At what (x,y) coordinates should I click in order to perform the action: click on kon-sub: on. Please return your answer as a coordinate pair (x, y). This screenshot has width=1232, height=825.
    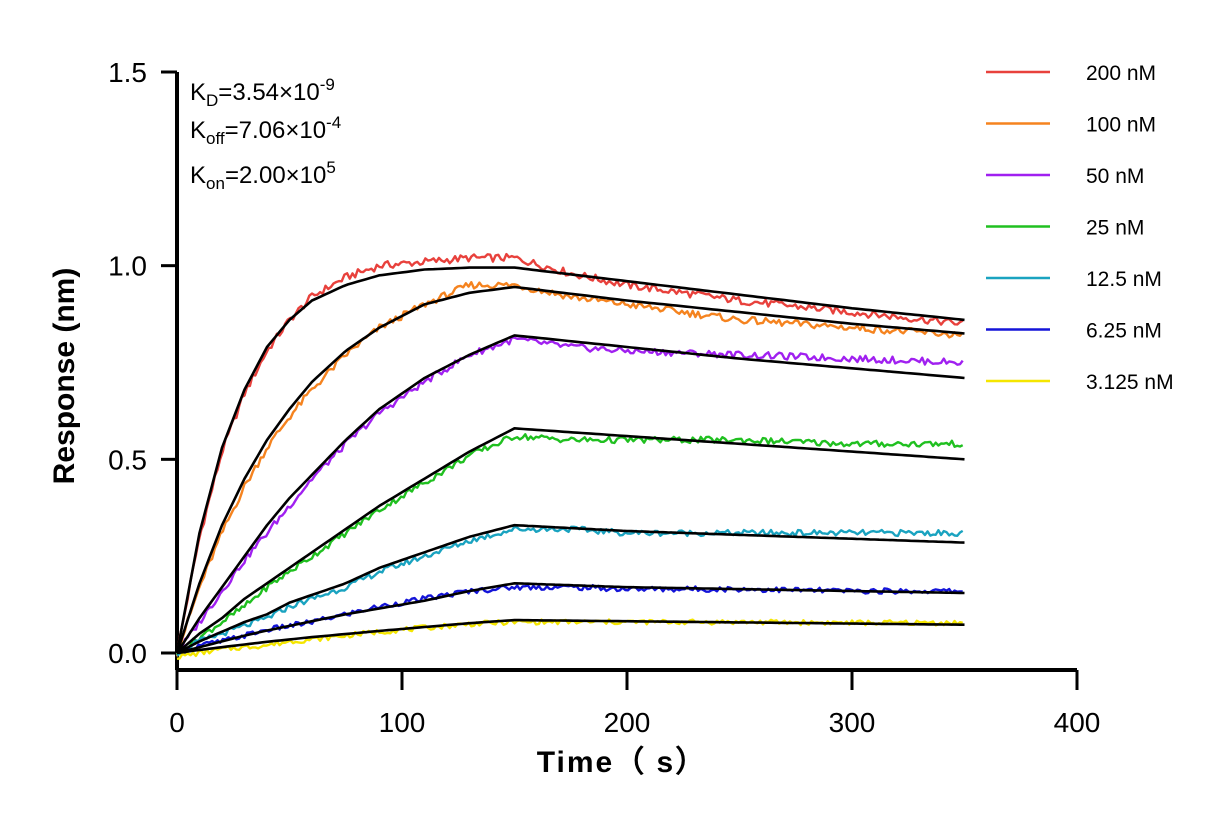
    Looking at the image, I should click on (215, 183).